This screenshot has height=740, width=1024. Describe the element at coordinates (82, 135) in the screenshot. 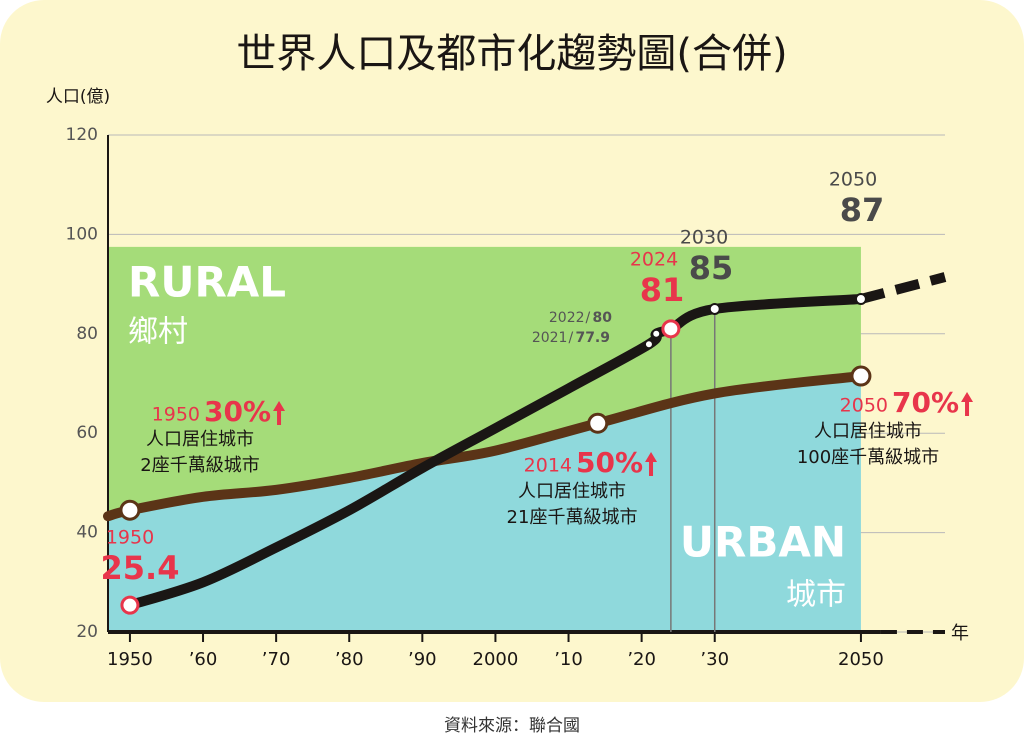

I see `y-tick-label: 120` at that location.